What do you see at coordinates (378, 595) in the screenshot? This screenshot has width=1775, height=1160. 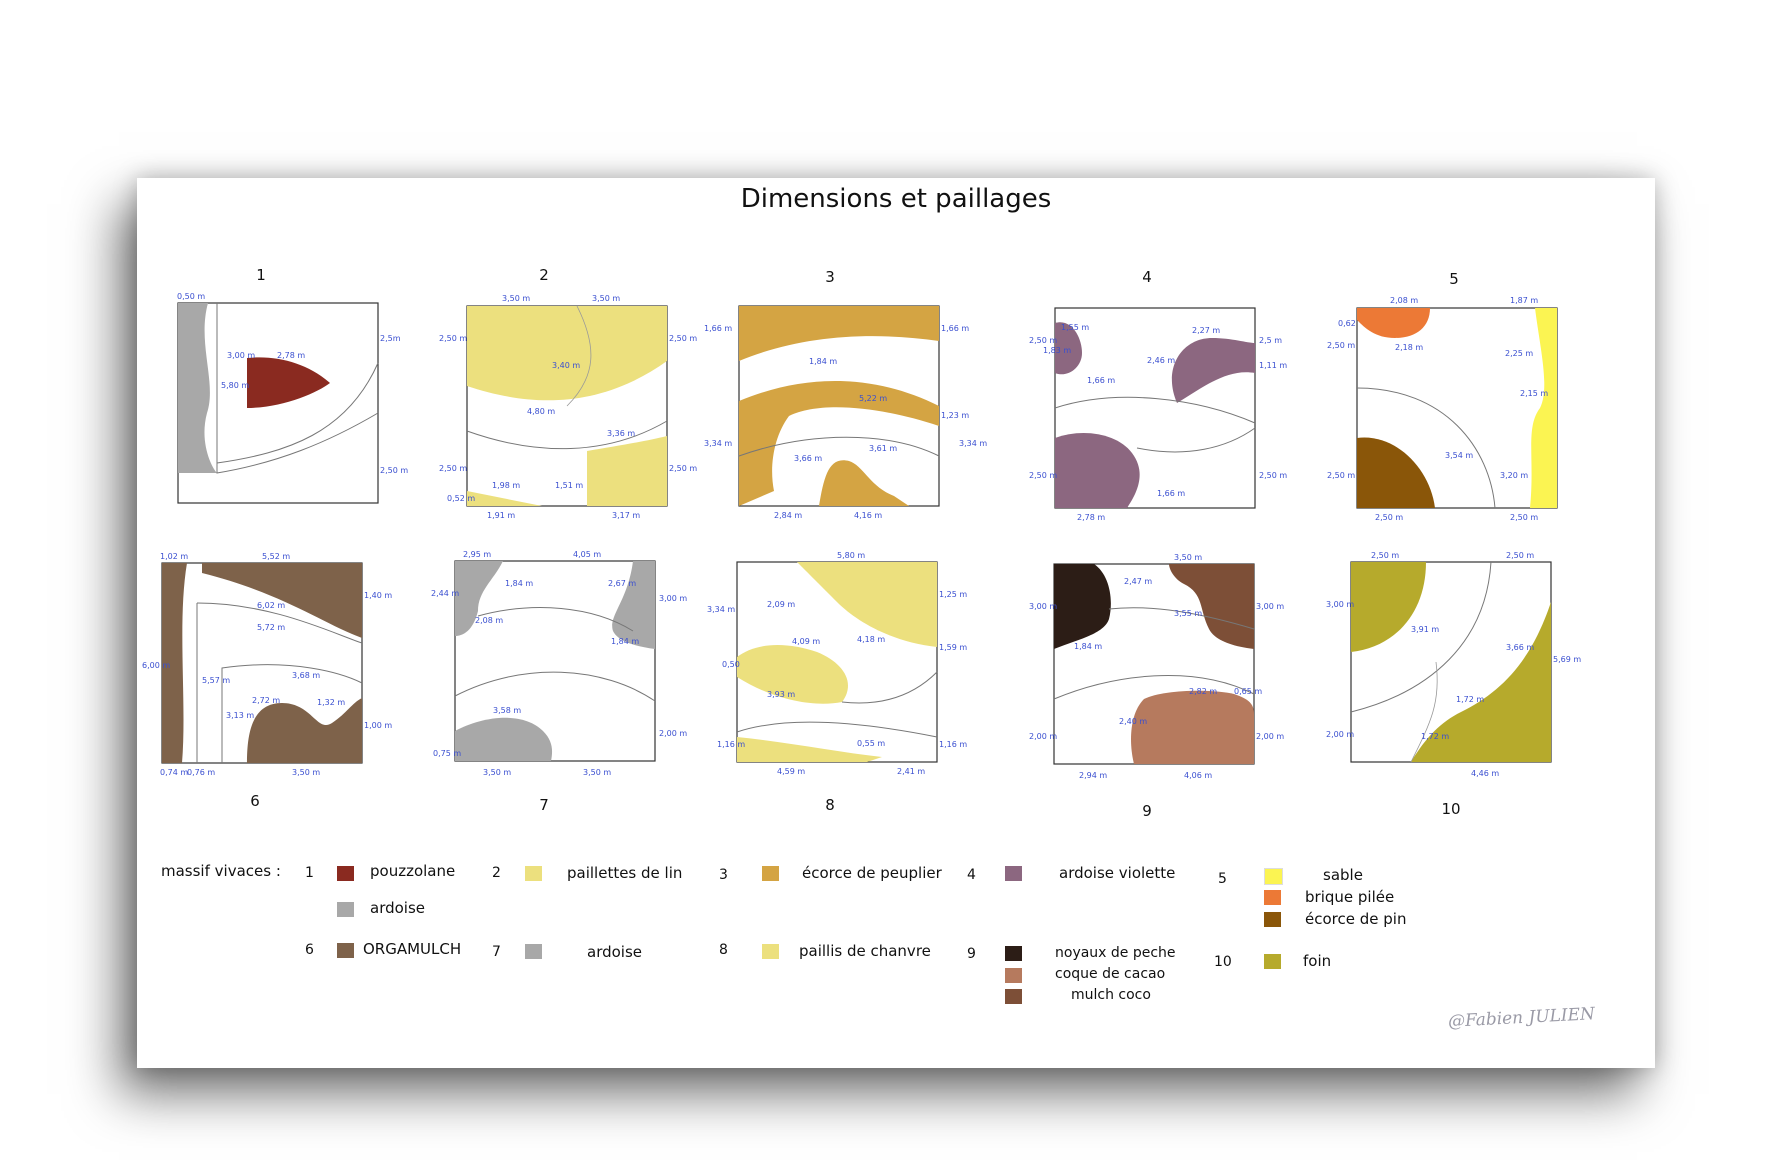 I see `dim-label: 1,40 m` at bounding box center [378, 595].